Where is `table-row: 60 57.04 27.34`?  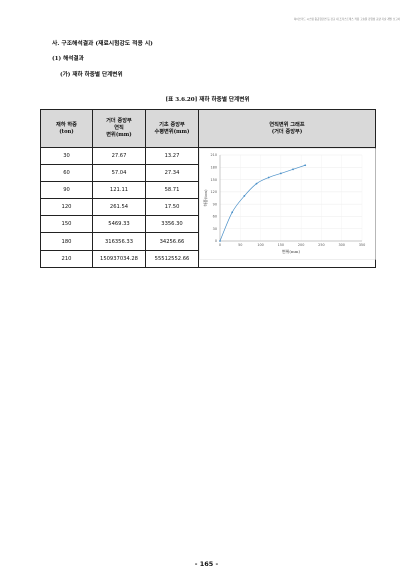
table-row: 60 57.04 27.34 is located at coordinates (208, 173).